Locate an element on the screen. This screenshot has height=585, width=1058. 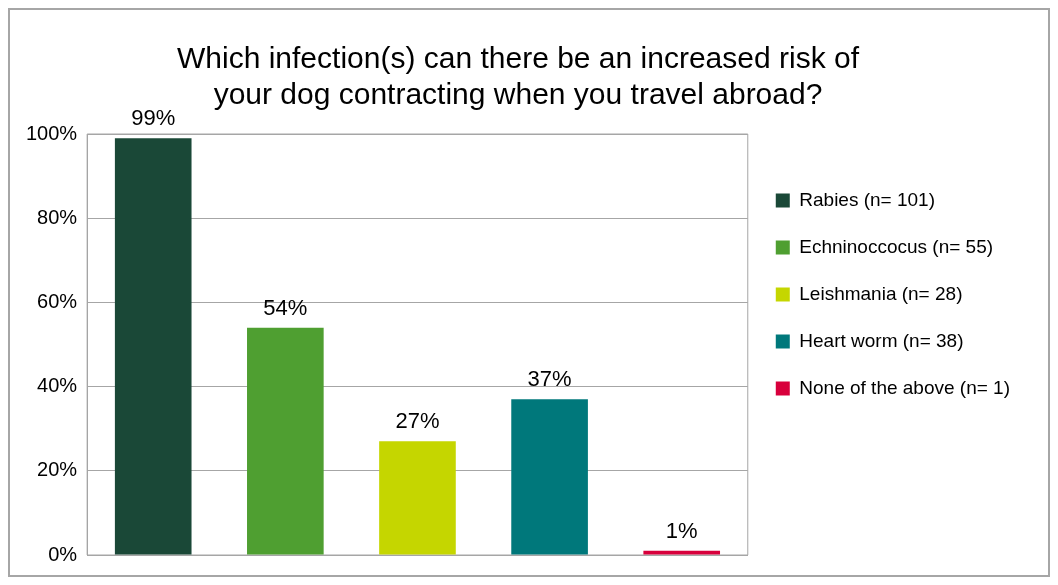
data-label: 1% is located at coordinates (681, 530).